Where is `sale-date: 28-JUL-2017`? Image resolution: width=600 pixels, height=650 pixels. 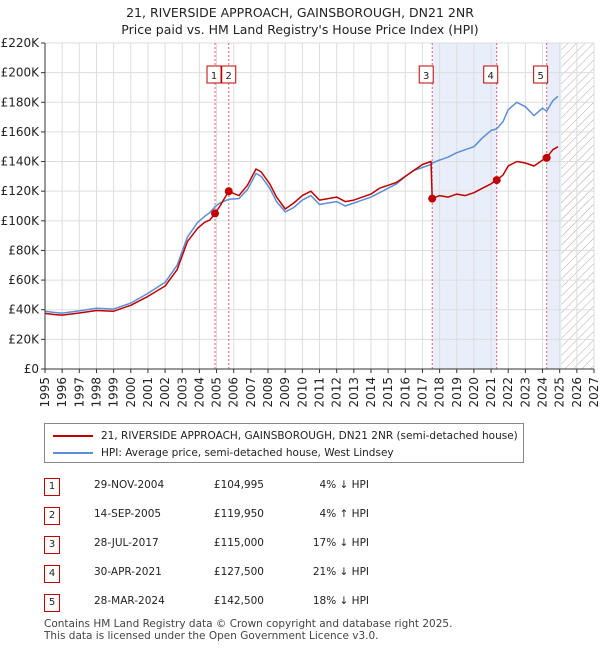 sale-date: 28-JUL-2017 is located at coordinates (126, 543).